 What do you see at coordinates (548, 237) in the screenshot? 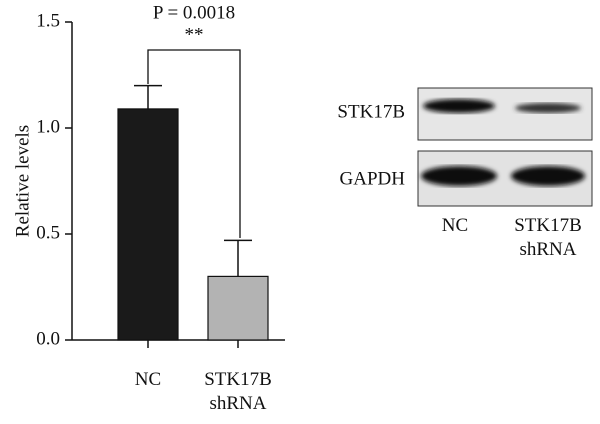
I see `blot-lane-label: STK17B shRNA` at bounding box center [548, 237].